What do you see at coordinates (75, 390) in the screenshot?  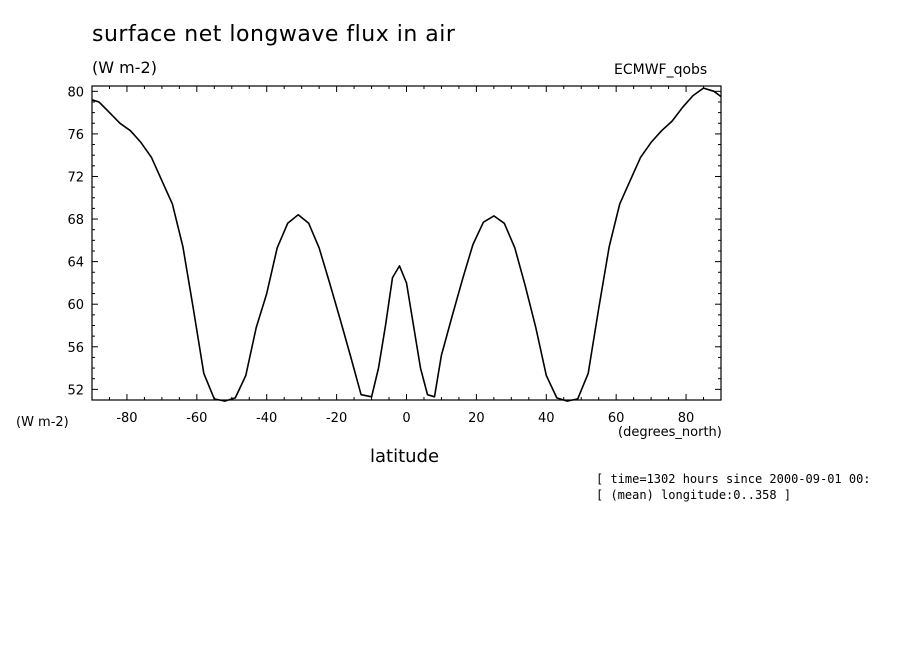 I see `y-tick-label: 52` at bounding box center [75, 390].